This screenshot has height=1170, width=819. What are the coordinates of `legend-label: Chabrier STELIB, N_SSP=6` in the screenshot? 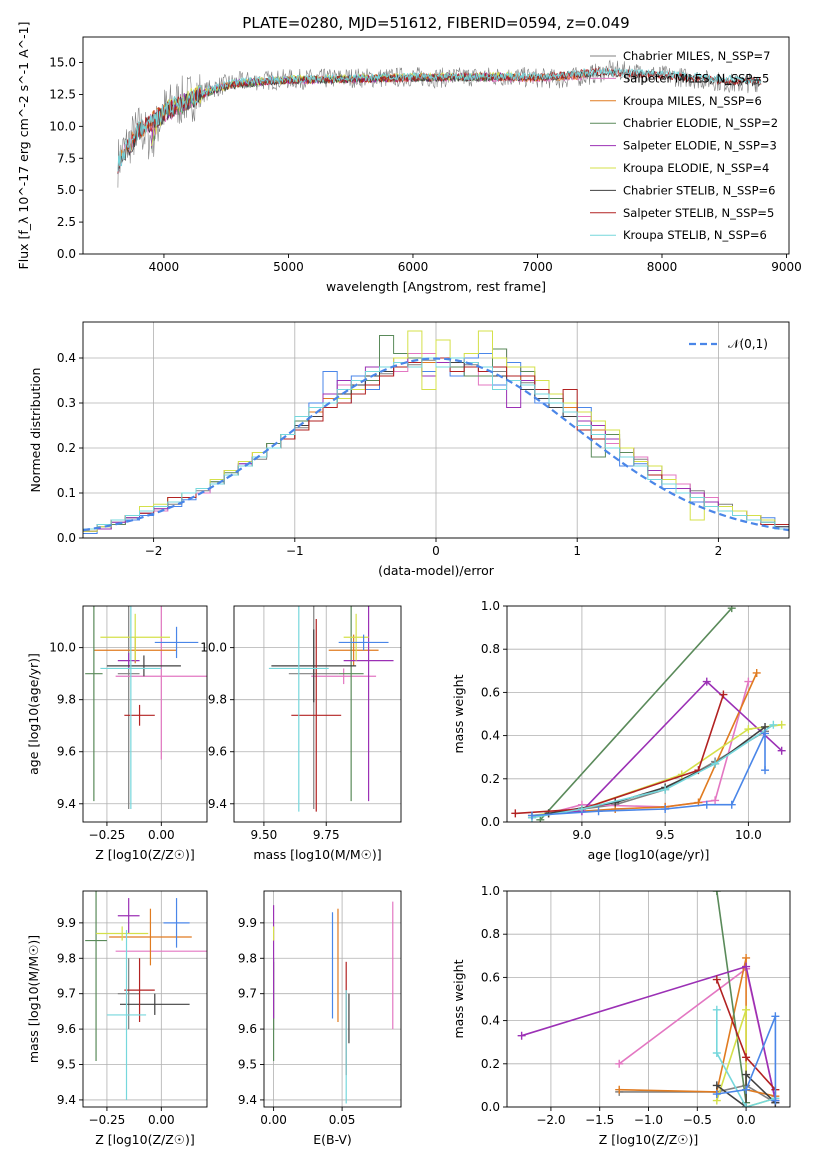 It's located at (699, 190).